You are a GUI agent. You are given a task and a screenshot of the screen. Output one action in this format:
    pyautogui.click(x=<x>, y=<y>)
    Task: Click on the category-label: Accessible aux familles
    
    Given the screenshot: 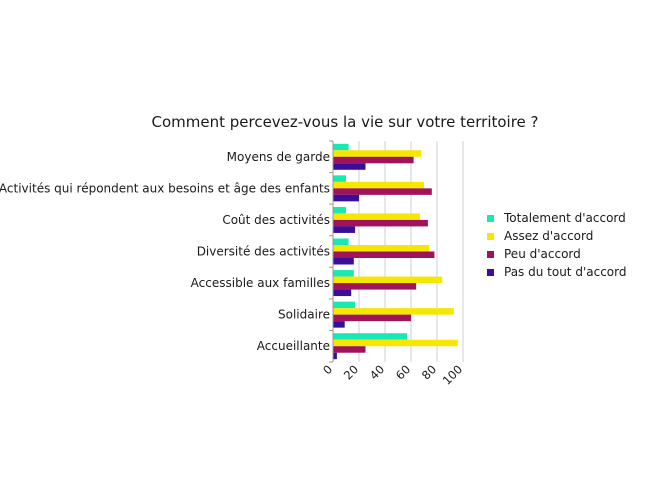 What is the action you would take?
    pyautogui.click(x=260, y=283)
    